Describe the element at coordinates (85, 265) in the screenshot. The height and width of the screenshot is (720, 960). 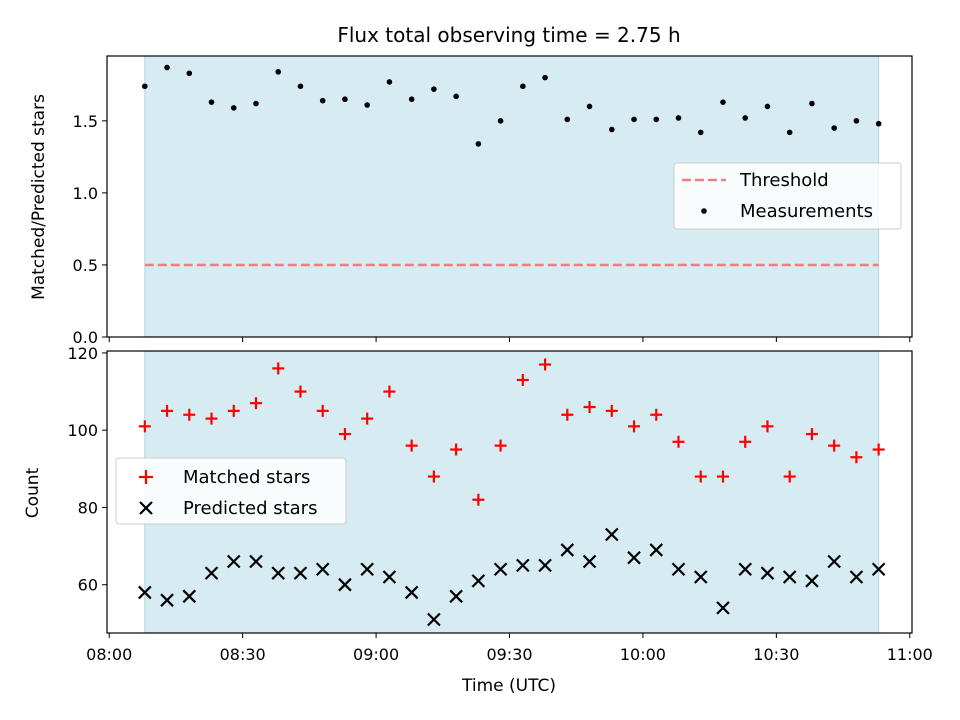
I see `y-tick-label: 0.5` at that location.